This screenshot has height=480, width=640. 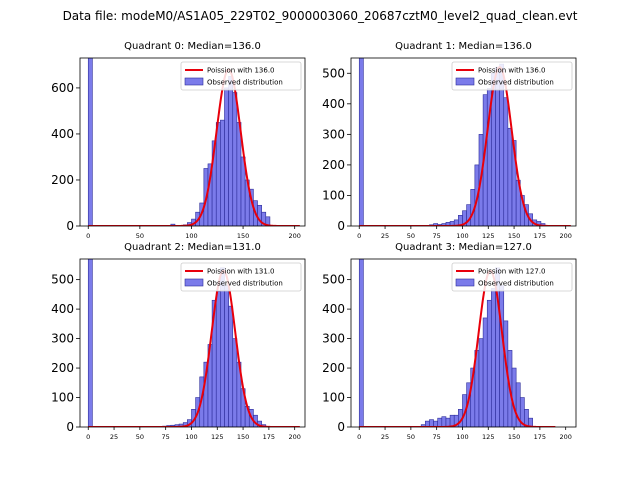 What do you see at coordinates (463, 46) in the screenshot?
I see `subplot-title: Quadrant 1: Median=136.0` at bounding box center [463, 46].